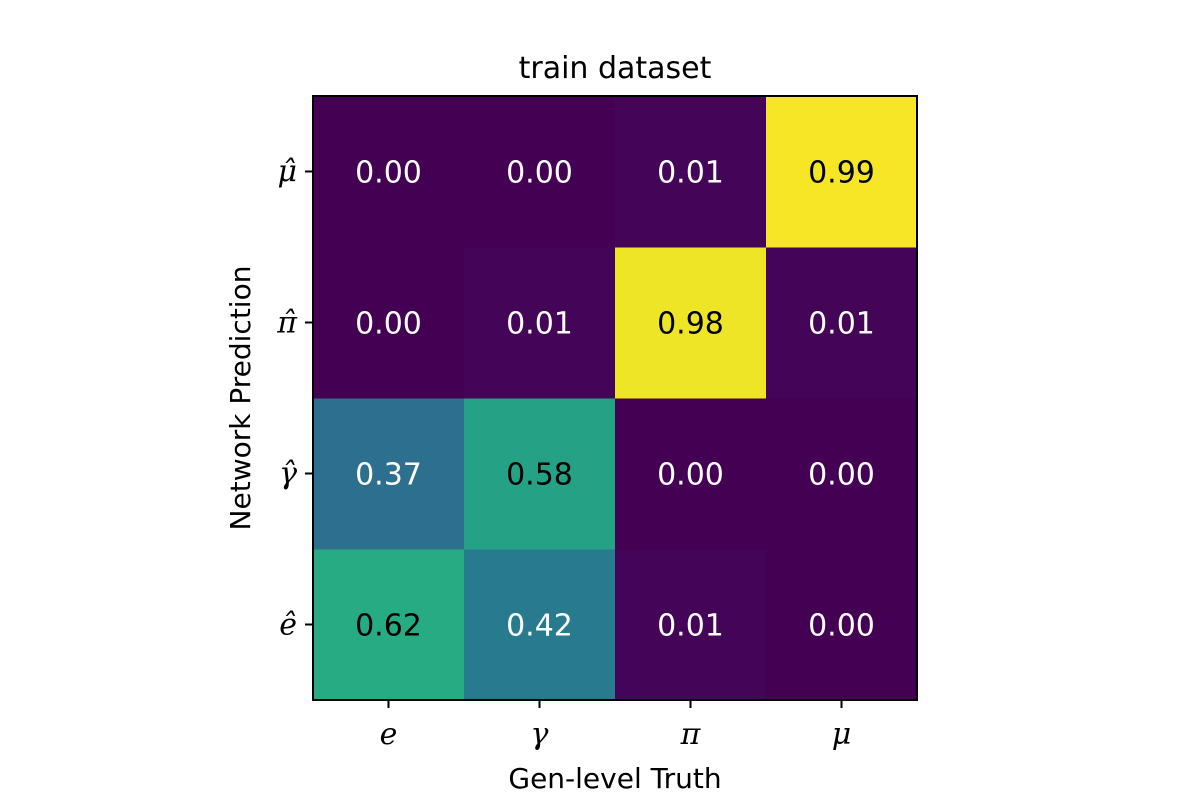 This screenshot has height=800, width=1200. Describe the element at coordinates (691, 734) in the screenshot. I see `x-tick-label: π` at that location.